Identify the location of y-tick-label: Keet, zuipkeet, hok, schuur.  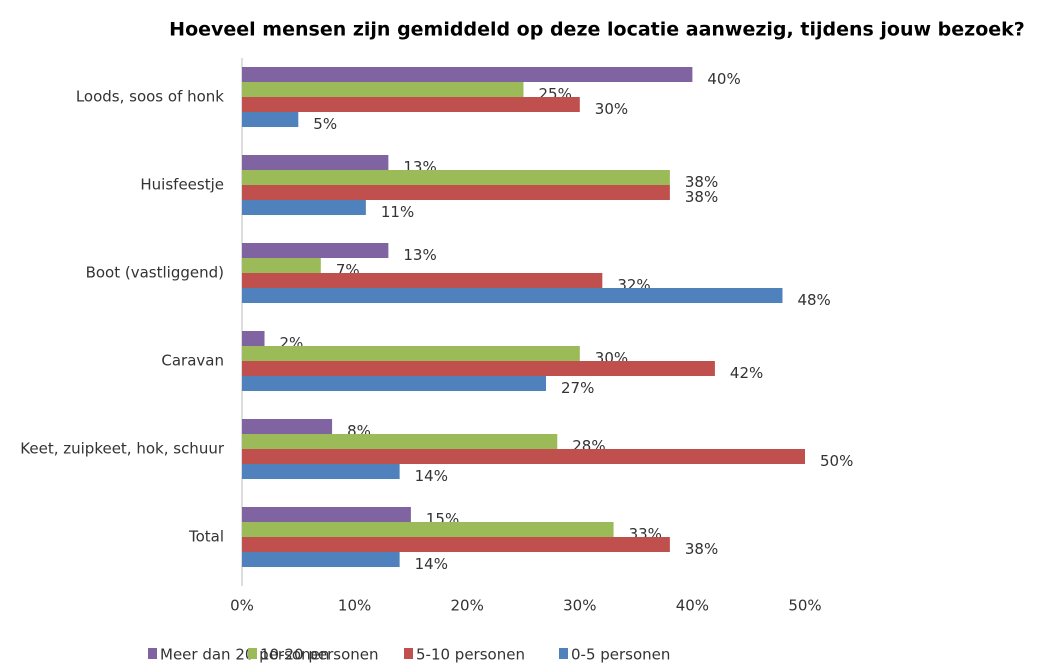
(122, 449).